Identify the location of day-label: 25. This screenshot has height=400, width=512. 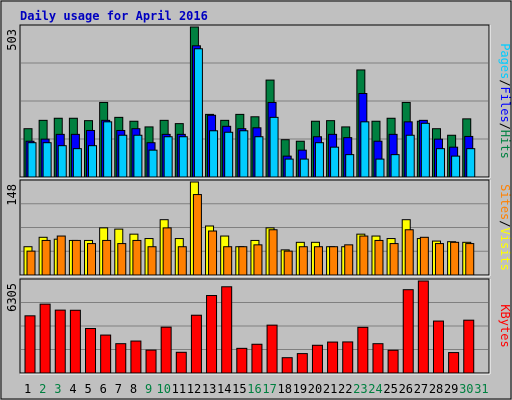
(390, 389).